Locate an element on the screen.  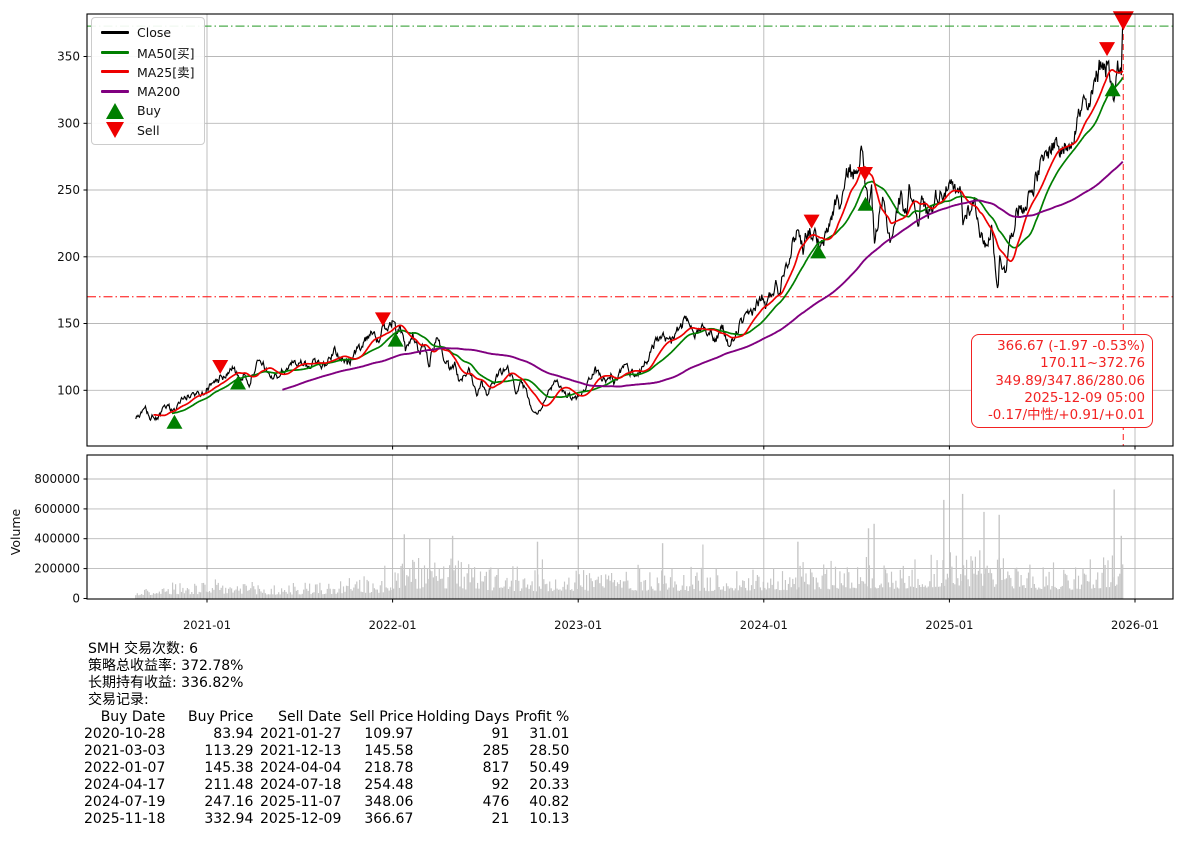
trade-cell: 211.48 is located at coordinates (229, 785).